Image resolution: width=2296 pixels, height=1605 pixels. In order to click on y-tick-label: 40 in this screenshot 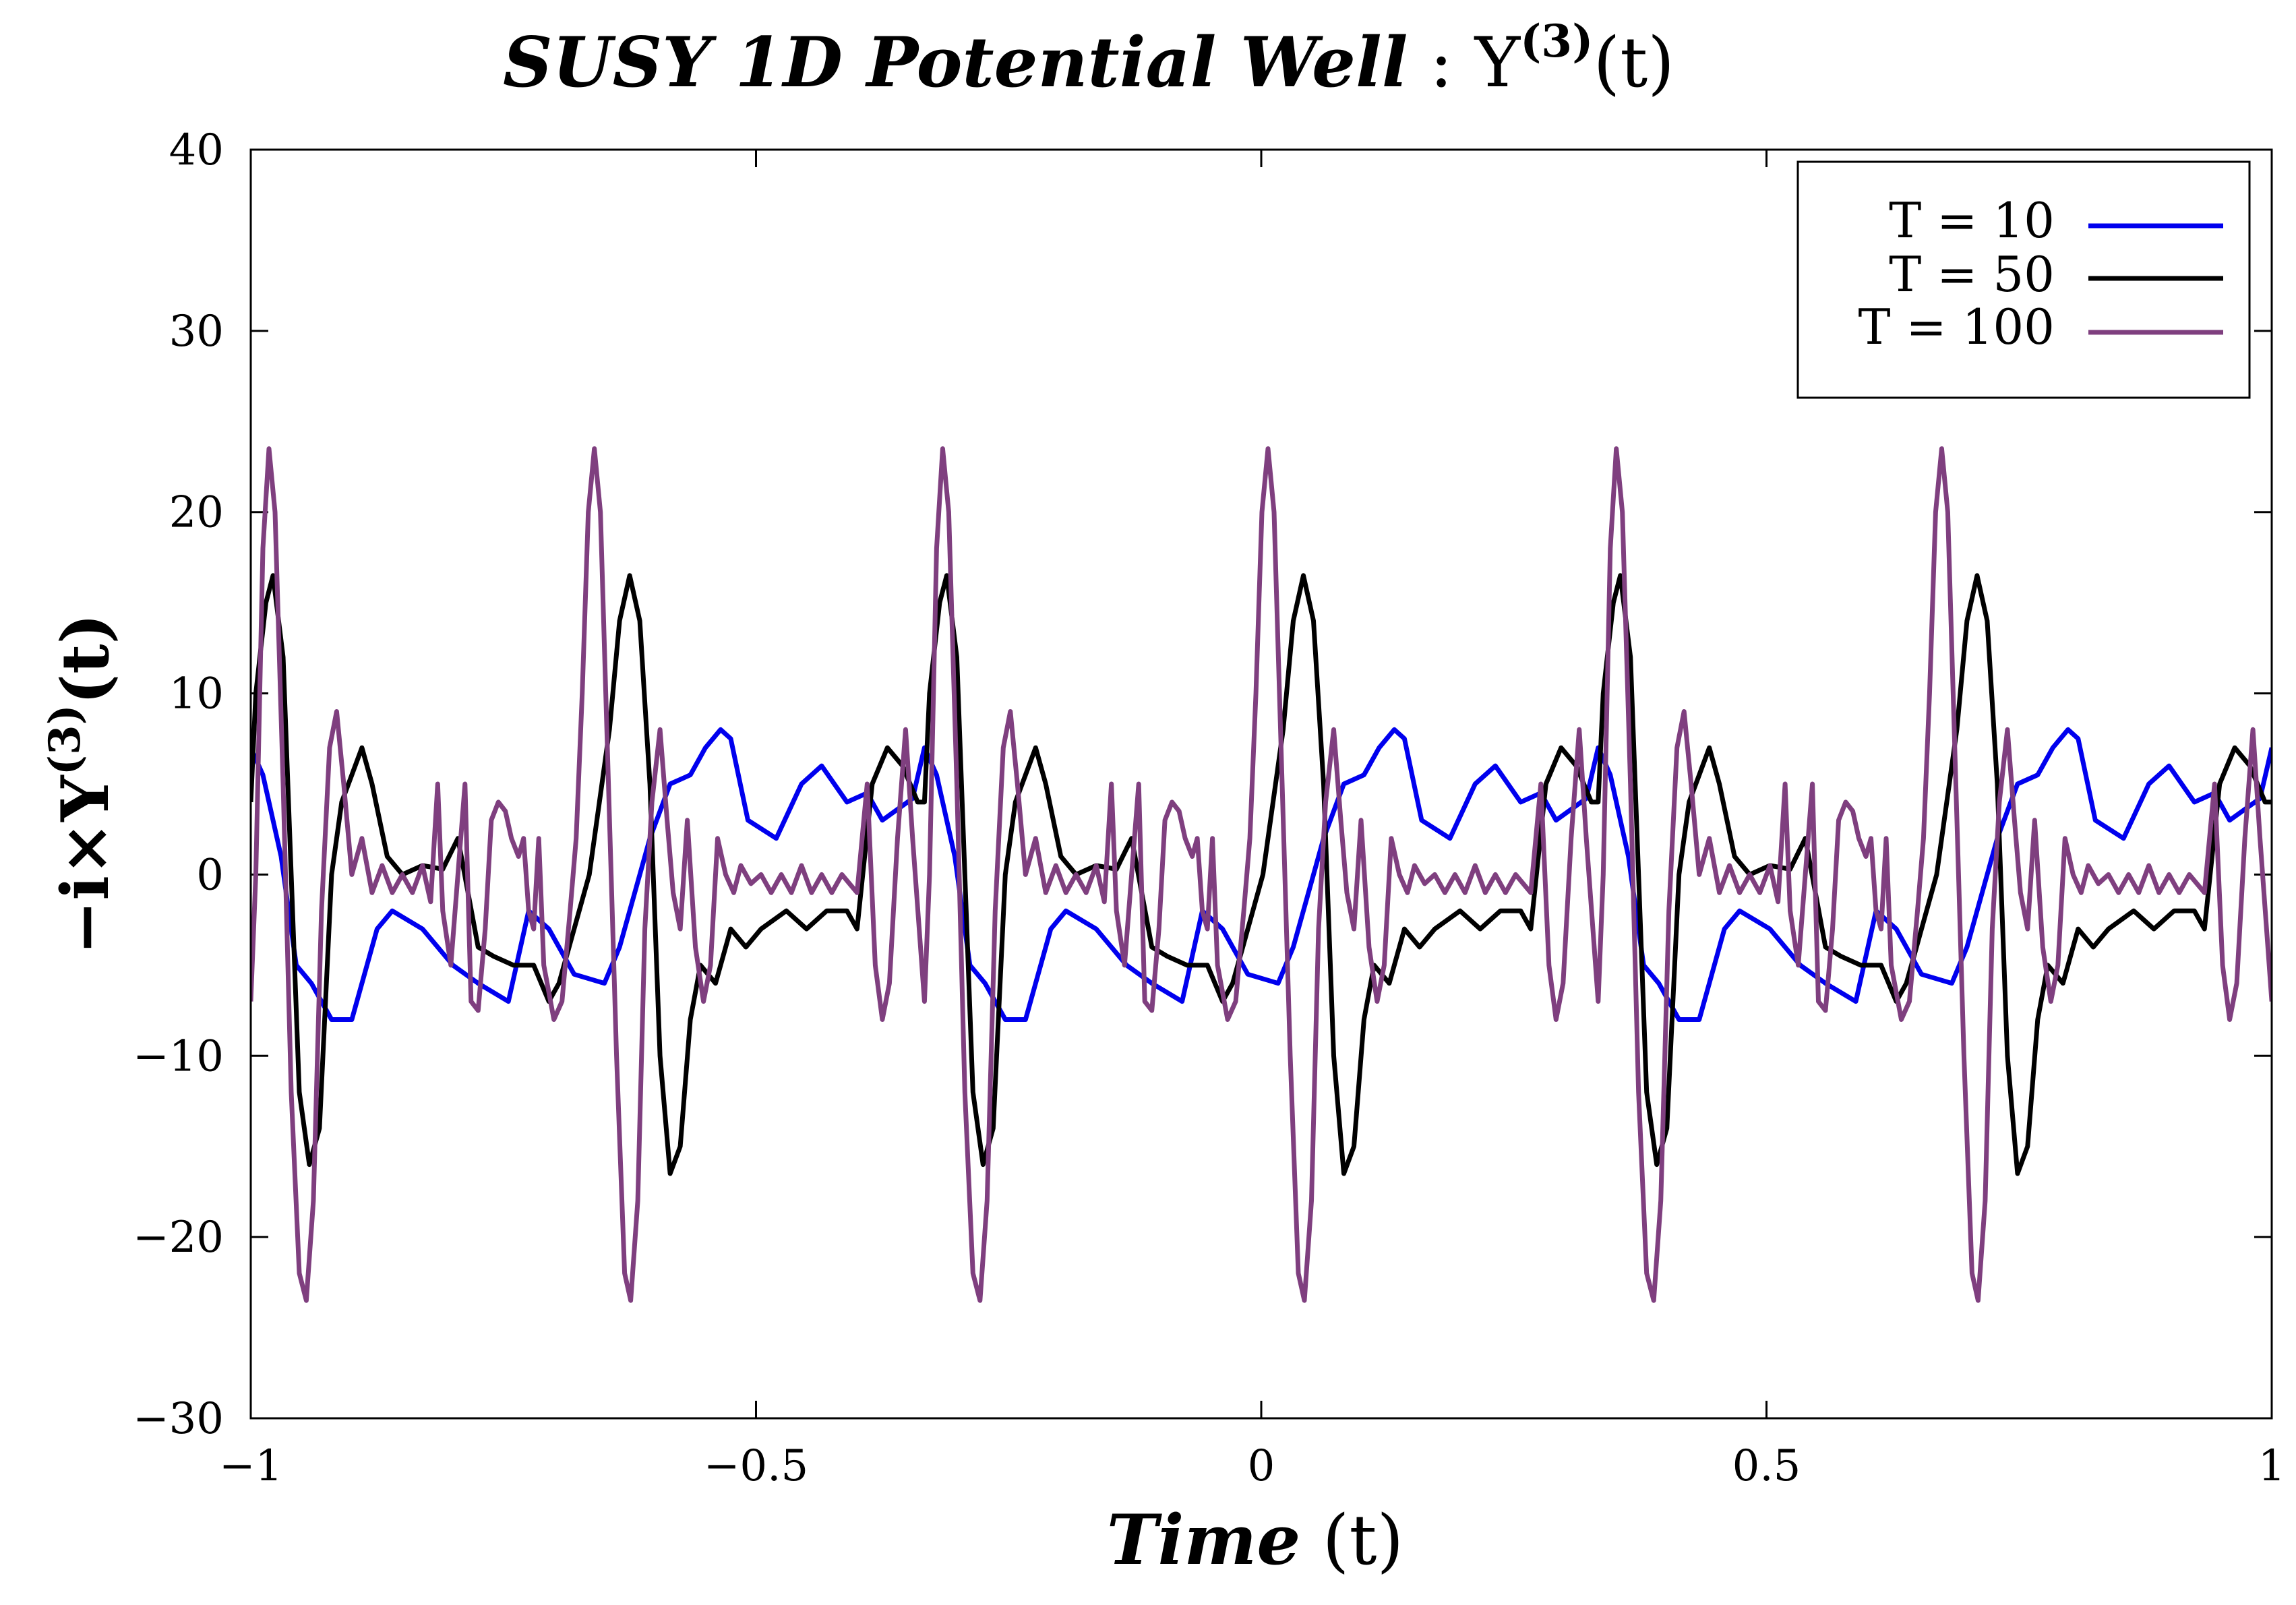, I will do `click(196, 150)`.